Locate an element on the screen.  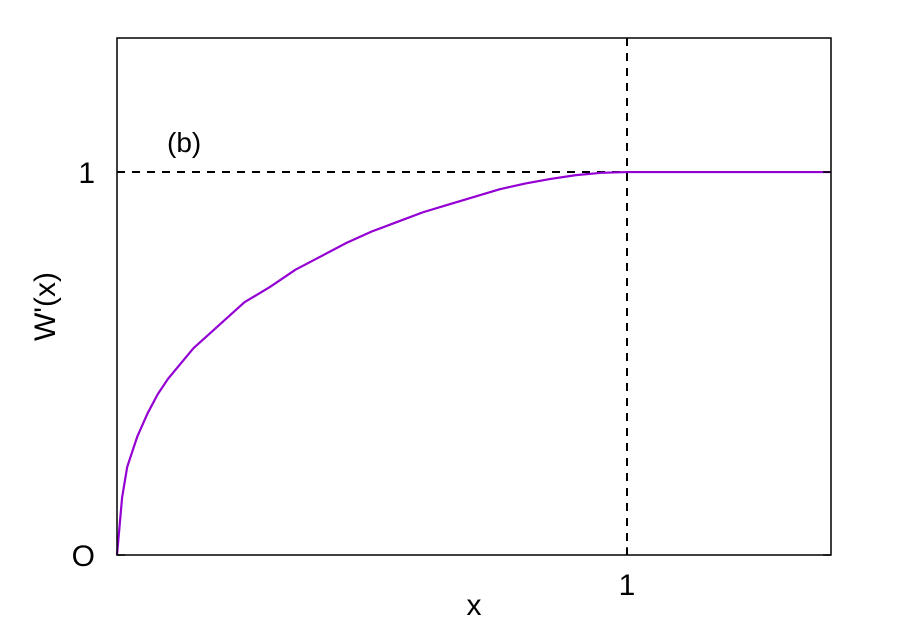
x-tick-label: 1 is located at coordinates (627, 585).